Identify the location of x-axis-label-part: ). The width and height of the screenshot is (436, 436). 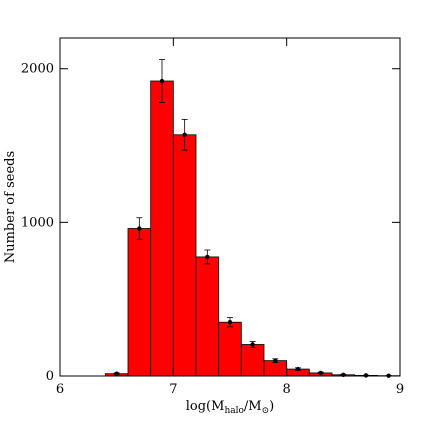
(271, 406).